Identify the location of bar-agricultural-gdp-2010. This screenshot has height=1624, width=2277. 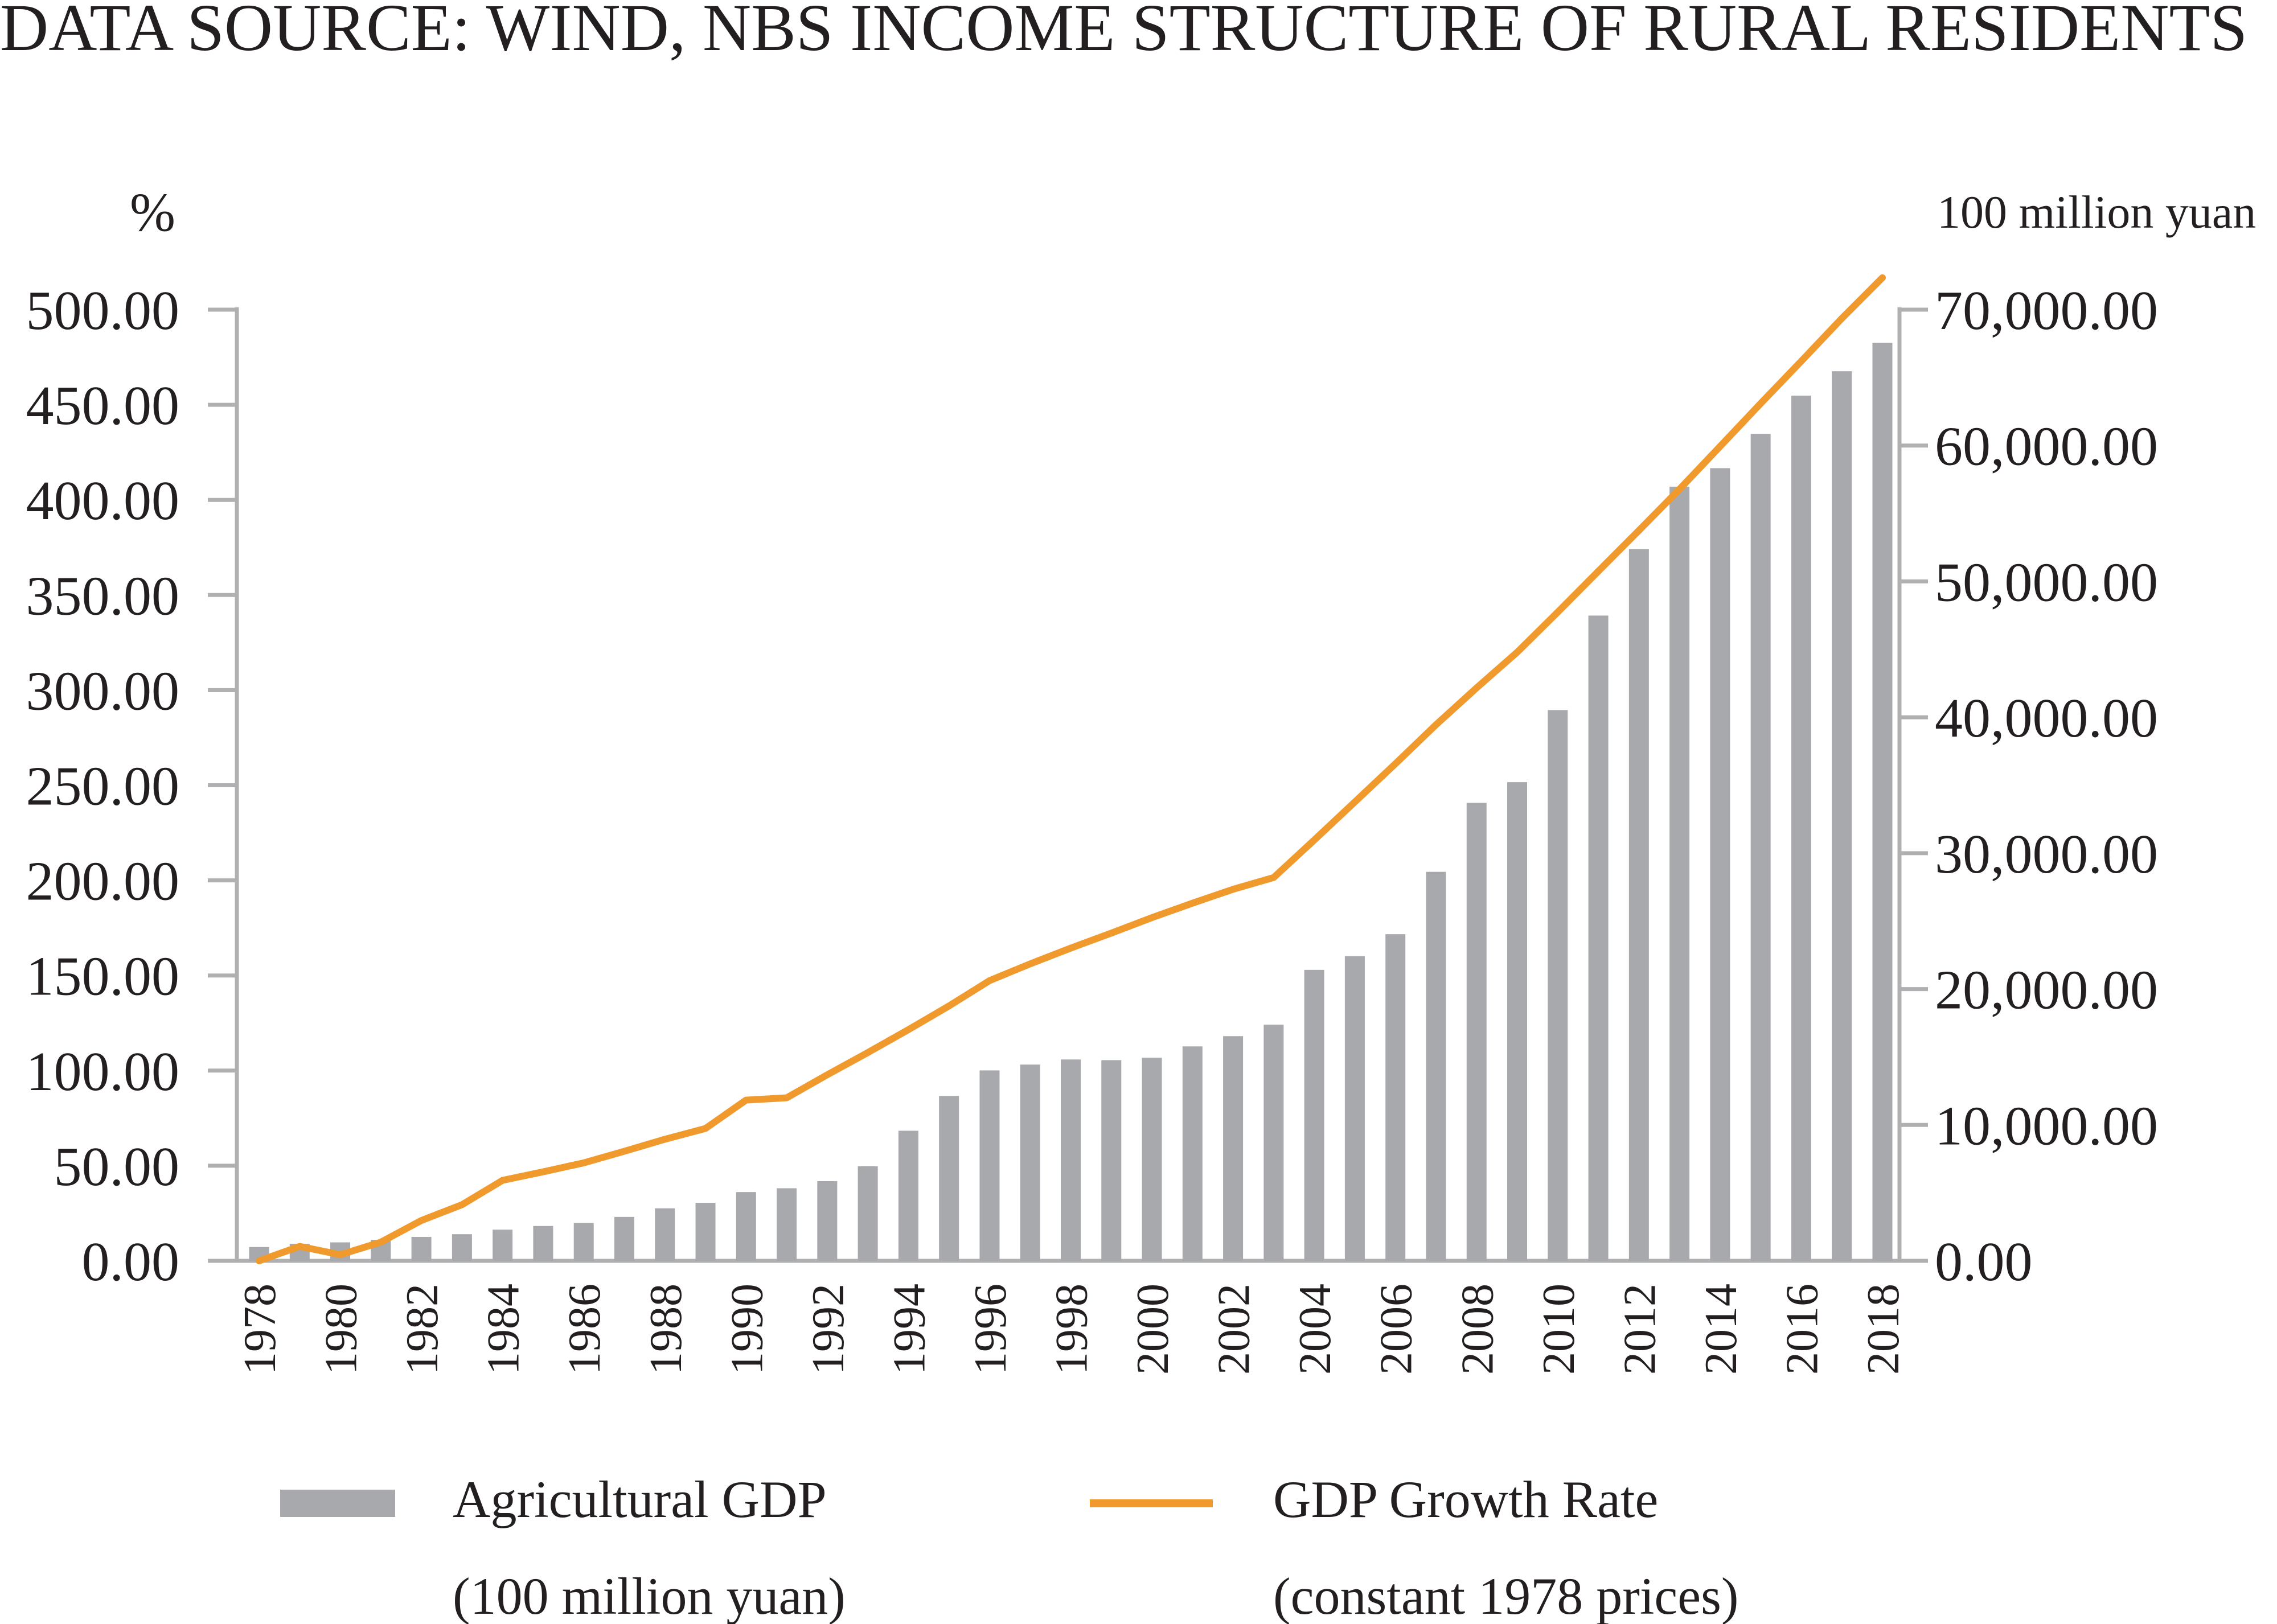
(1558, 985).